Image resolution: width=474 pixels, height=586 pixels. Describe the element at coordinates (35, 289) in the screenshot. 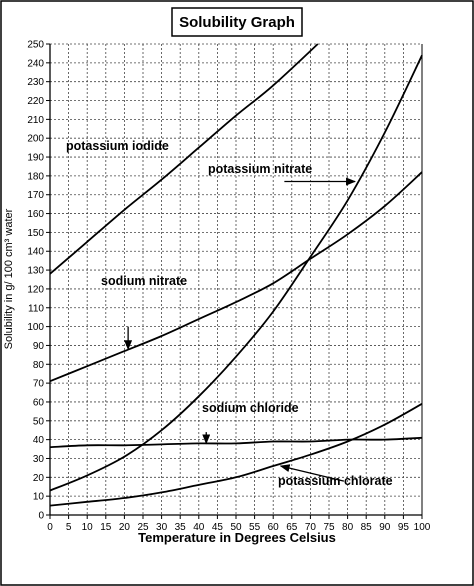

I see `y-tick-label: 120` at that location.